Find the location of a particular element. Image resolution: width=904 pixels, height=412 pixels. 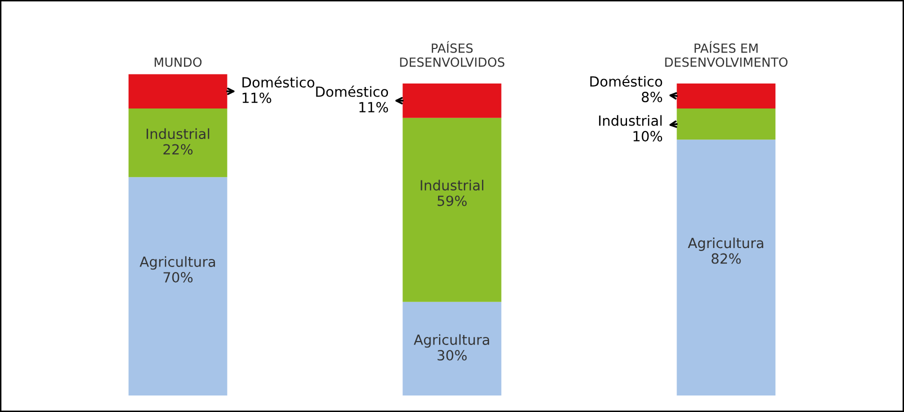

series-label: Doméstico is located at coordinates (626, 81).